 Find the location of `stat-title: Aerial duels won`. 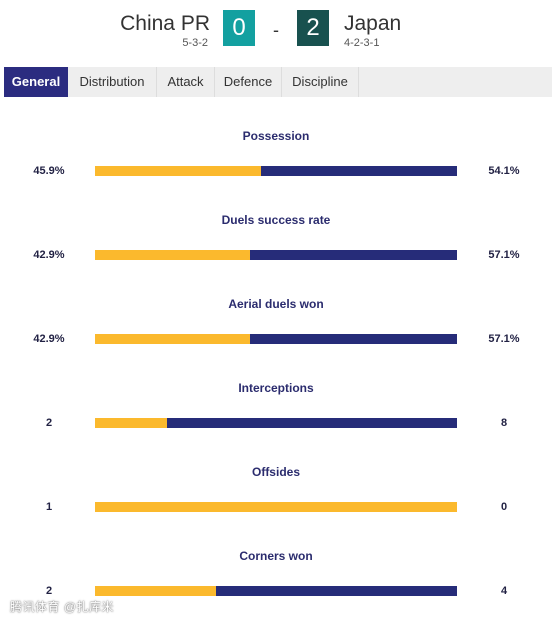

stat-title: Aerial duels won is located at coordinates (276, 304).